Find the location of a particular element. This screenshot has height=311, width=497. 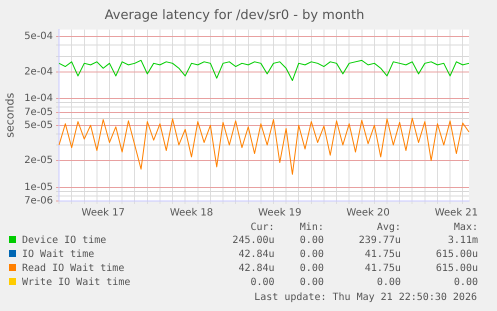

text: Last update: Thu May 21 22:50:30 2026 is located at coordinates (365, 298).